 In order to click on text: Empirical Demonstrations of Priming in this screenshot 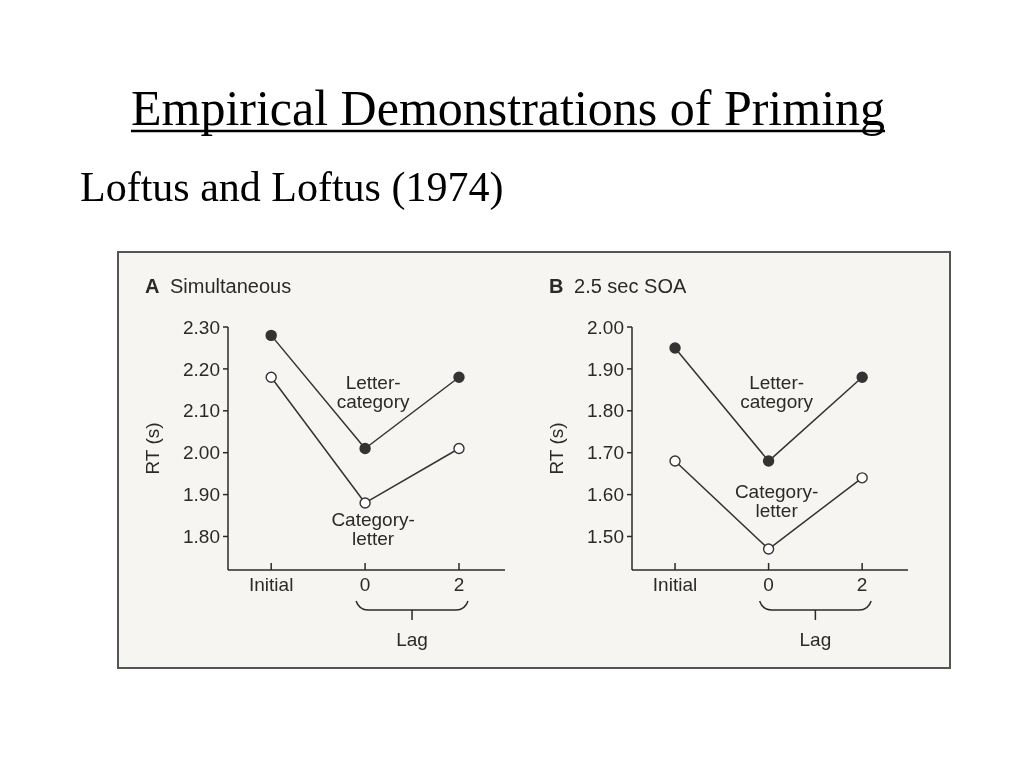, I will do `click(508, 108)`.